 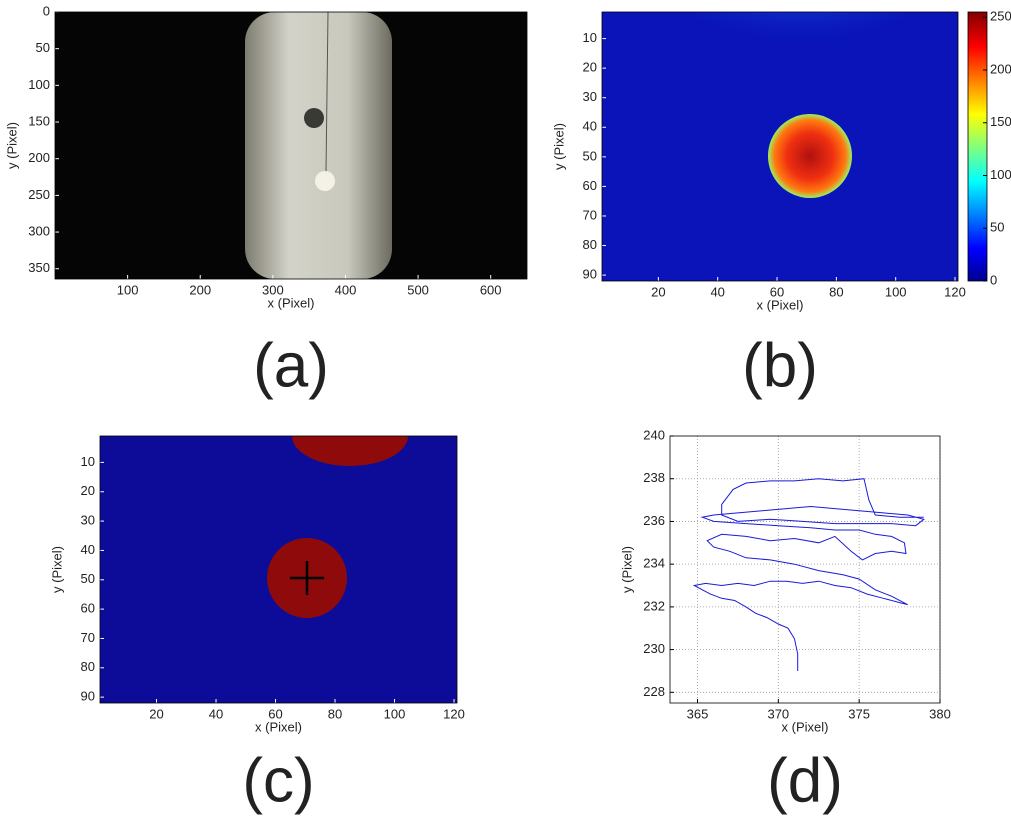 What do you see at coordinates (808, 574) in the screenshot?
I see `trajectory` at bounding box center [808, 574].